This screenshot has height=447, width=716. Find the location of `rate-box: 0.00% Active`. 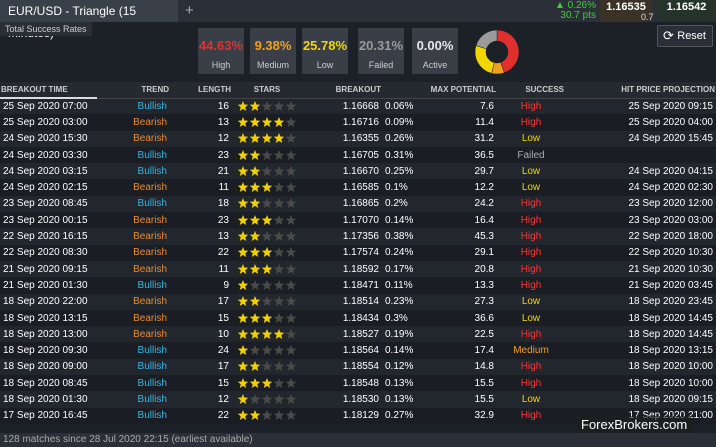

rate-box: 0.00% Active is located at coordinates (435, 51).